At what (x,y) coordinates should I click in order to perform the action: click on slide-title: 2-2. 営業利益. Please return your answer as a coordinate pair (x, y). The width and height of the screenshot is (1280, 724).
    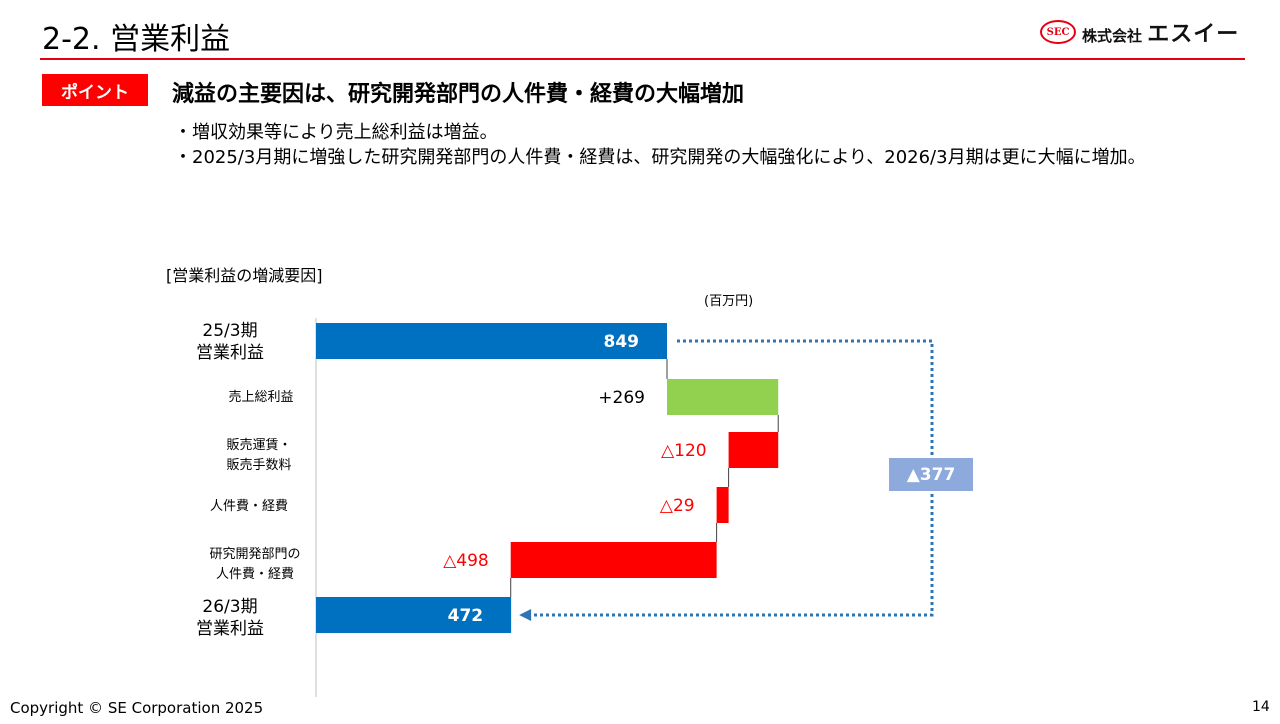
    Looking at the image, I should click on (136, 39).